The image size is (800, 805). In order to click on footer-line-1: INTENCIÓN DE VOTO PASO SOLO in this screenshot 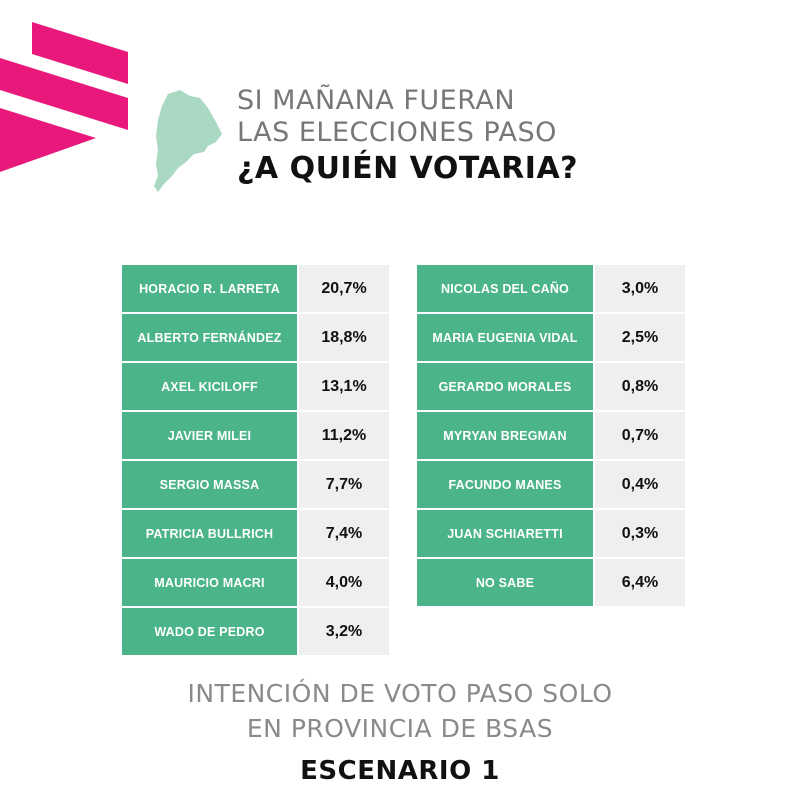, I will do `click(400, 693)`.